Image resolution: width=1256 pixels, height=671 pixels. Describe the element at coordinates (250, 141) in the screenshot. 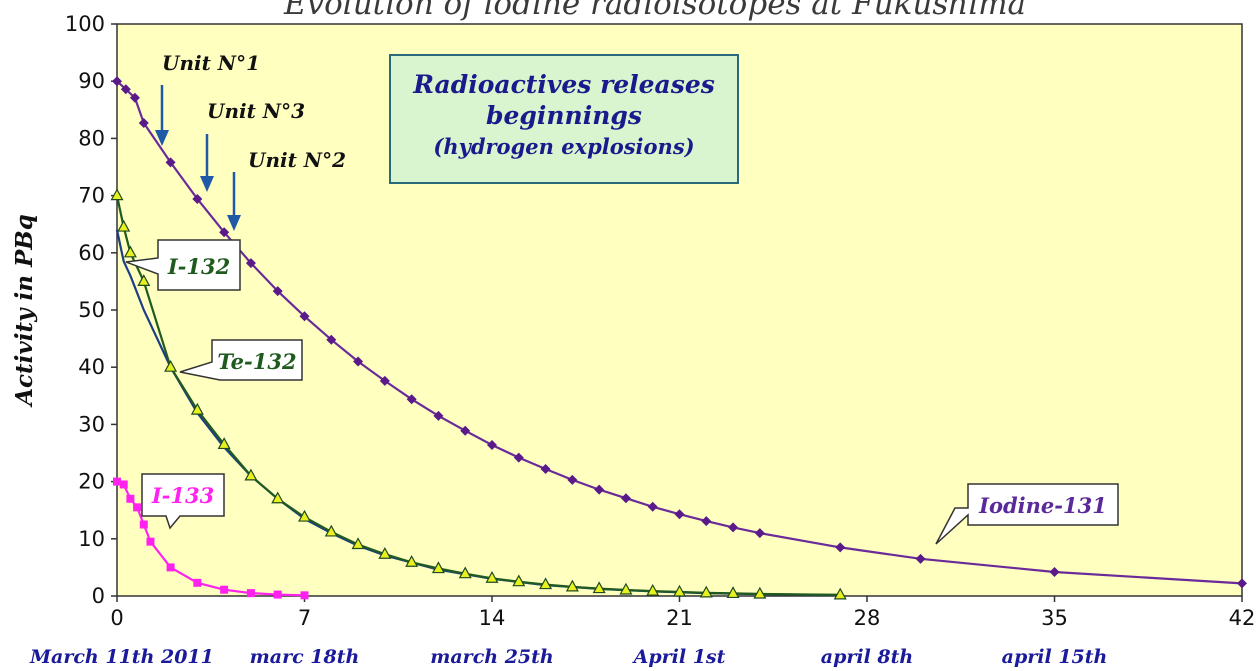

I see `unit-annotations: Unit N°1 Unit N°3 Unit N°2` at that location.